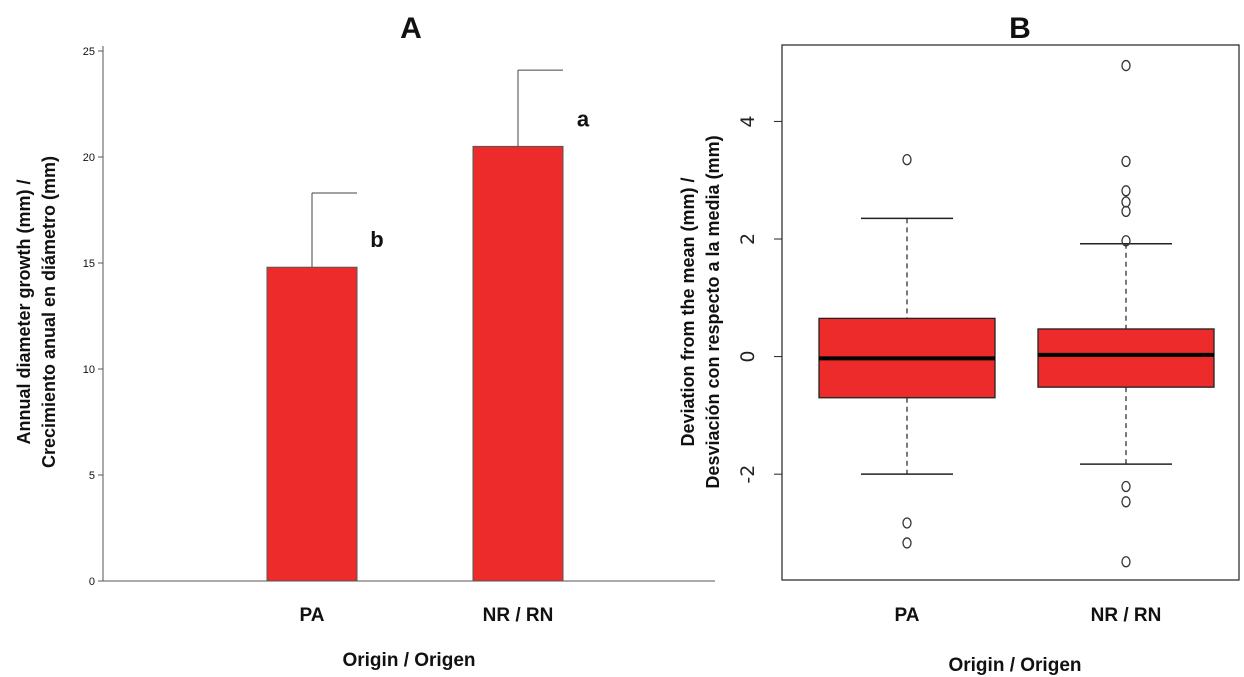 This screenshot has height=677, width=1244. I want to click on panel-a-x-axis-label: Origin / Origen, so click(408, 660).